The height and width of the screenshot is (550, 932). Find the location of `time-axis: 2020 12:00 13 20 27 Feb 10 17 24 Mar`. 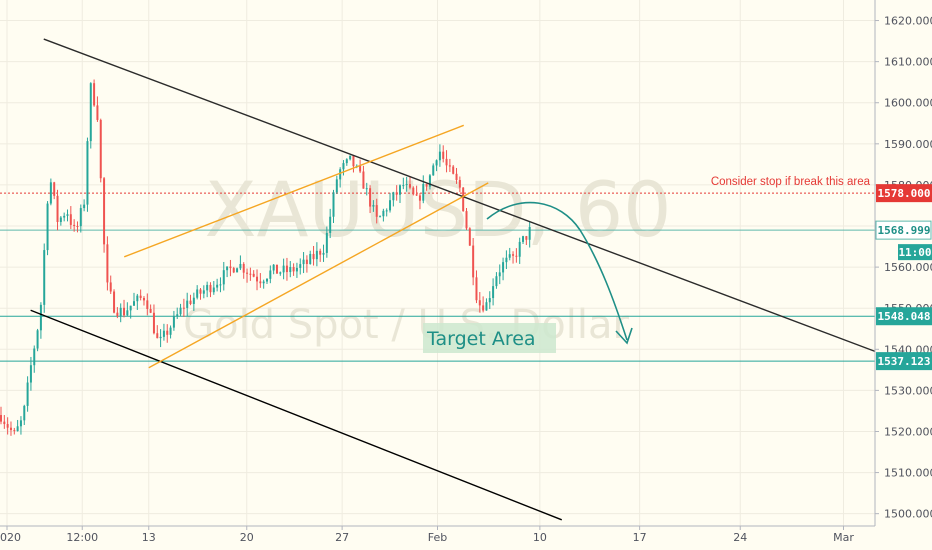

time-axis: 2020 12:00 13 20 27 Feb 10 17 24 Mar is located at coordinates (427, 535).